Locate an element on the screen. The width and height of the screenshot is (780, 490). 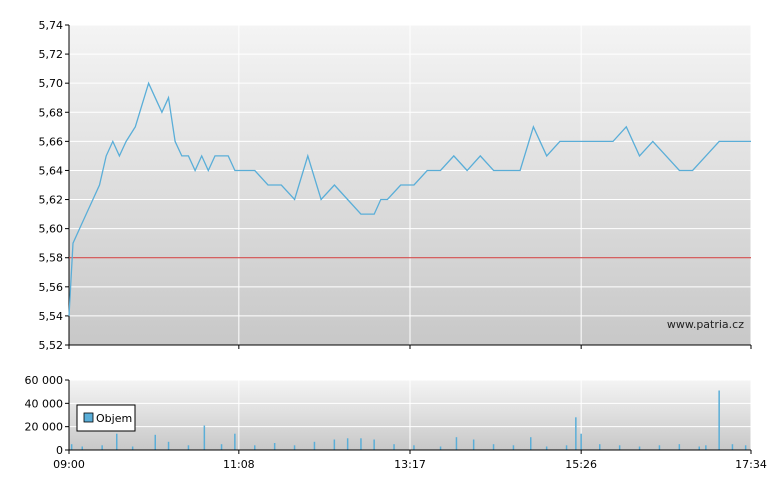
price-y-tick-label: 5,70 is located at coordinates (51, 83).